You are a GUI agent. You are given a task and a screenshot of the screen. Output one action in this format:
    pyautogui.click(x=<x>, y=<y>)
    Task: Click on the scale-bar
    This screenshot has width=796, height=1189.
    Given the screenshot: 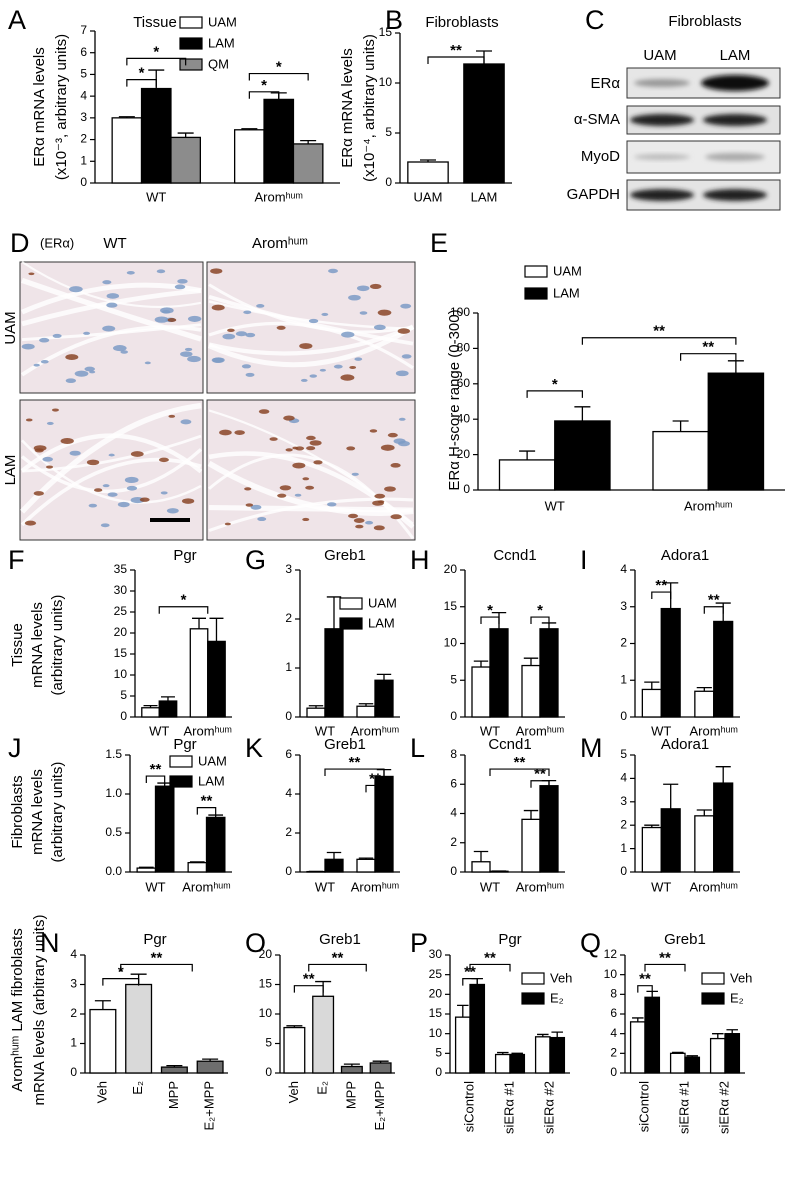 What is the action you would take?
    pyautogui.click(x=170, y=520)
    